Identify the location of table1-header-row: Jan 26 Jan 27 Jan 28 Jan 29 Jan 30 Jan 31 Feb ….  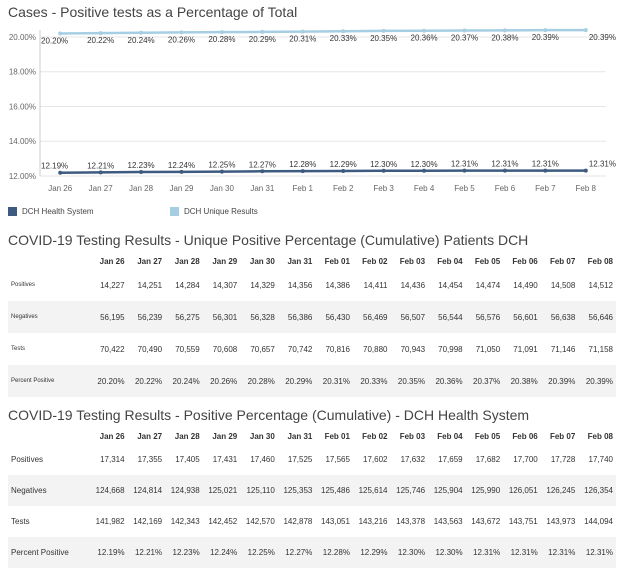
(312, 261).